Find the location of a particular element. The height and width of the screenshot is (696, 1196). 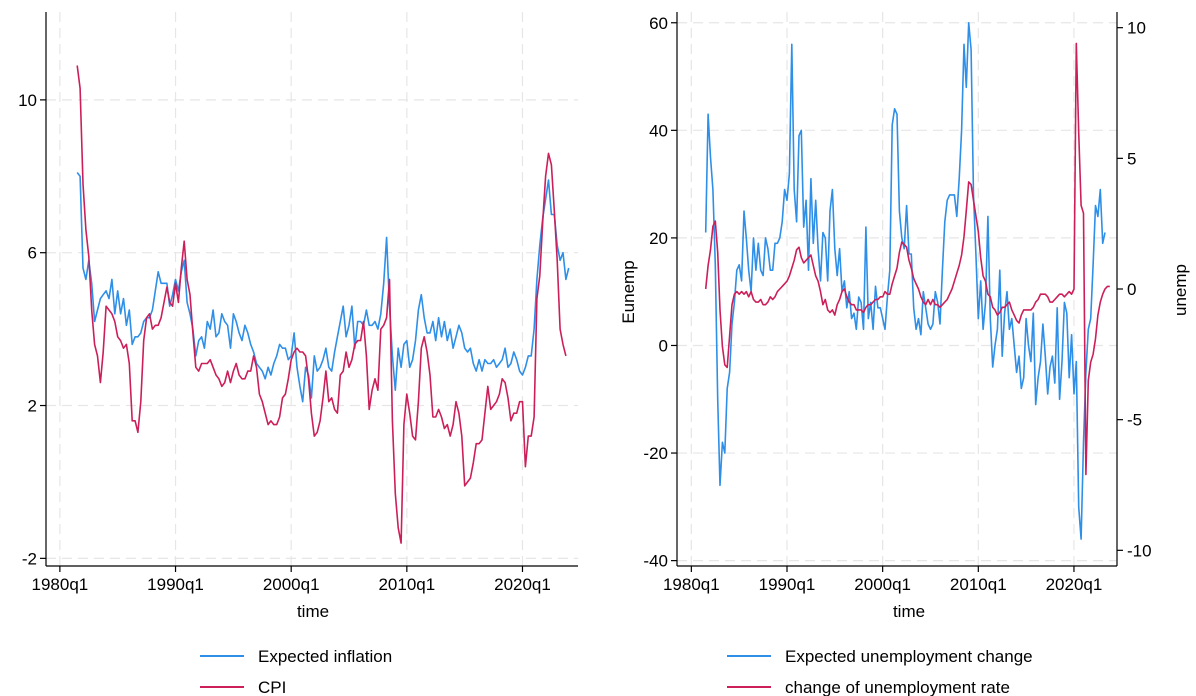

y-tick-label: 60 is located at coordinates (658, 23).